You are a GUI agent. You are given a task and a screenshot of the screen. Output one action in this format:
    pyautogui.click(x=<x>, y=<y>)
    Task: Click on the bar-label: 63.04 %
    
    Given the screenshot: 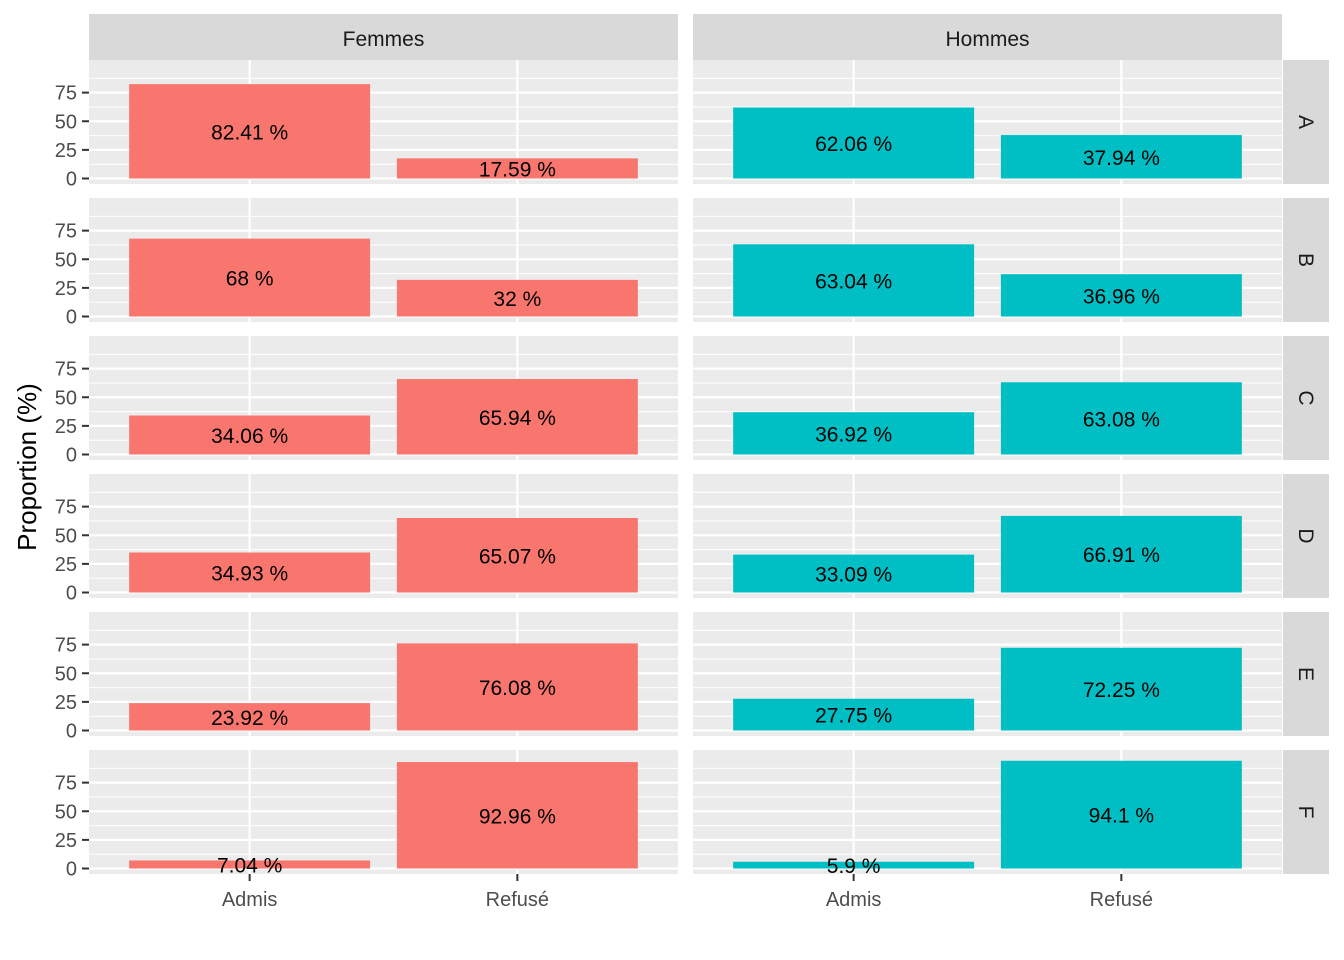 What is the action you would take?
    pyautogui.click(x=853, y=281)
    